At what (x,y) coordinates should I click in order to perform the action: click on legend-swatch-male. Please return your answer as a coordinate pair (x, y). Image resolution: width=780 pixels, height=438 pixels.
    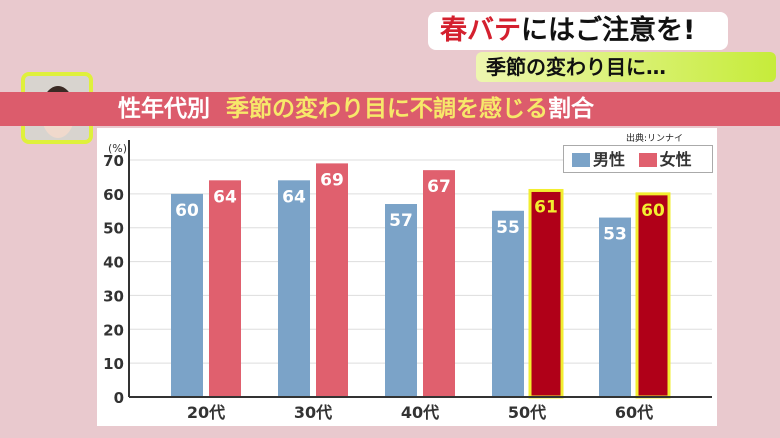
    Looking at the image, I should click on (581, 159).